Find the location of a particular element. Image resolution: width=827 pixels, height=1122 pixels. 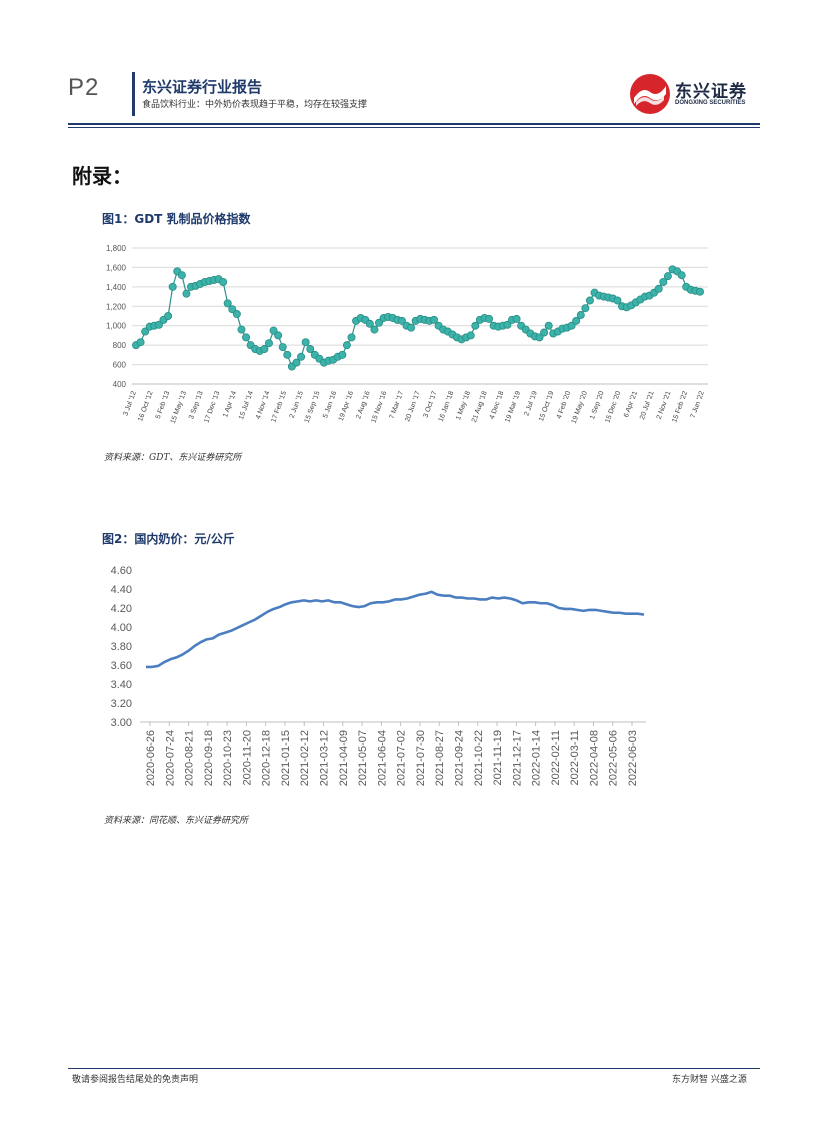

figure-1-source: 资料来源：GDT、东兴证券研究所 is located at coordinates (173, 458).